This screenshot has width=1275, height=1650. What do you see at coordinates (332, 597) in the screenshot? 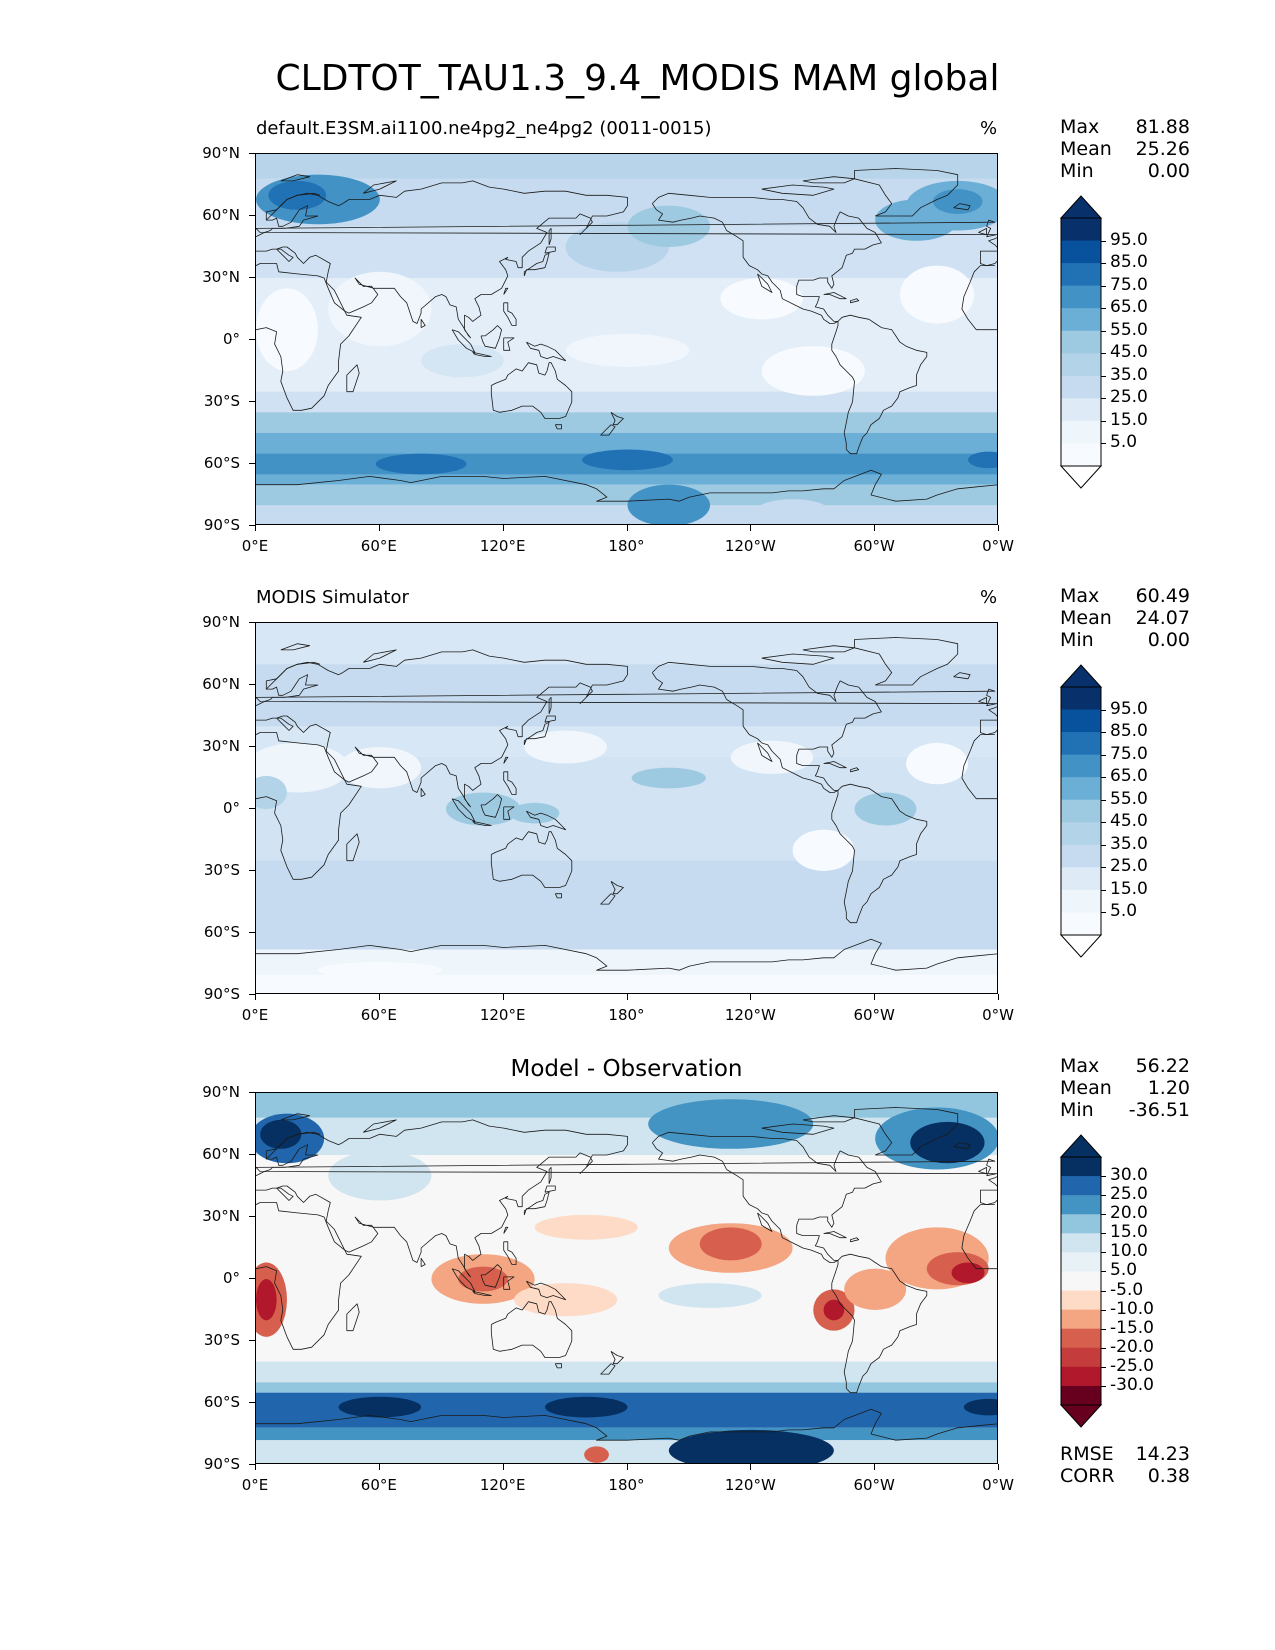
I see `panel-title: MODIS Simulator` at bounding box center [332, 597].